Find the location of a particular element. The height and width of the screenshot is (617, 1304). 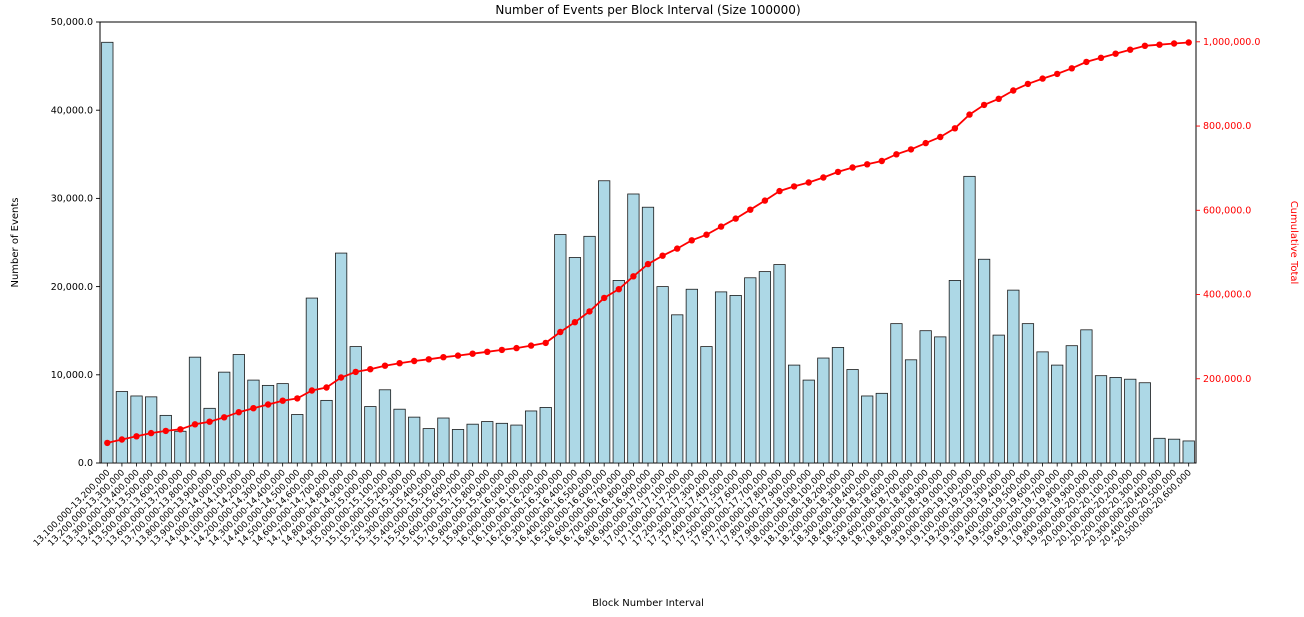

y-tick-label-left: 10,000.0 is located at coordinates (72, 375).